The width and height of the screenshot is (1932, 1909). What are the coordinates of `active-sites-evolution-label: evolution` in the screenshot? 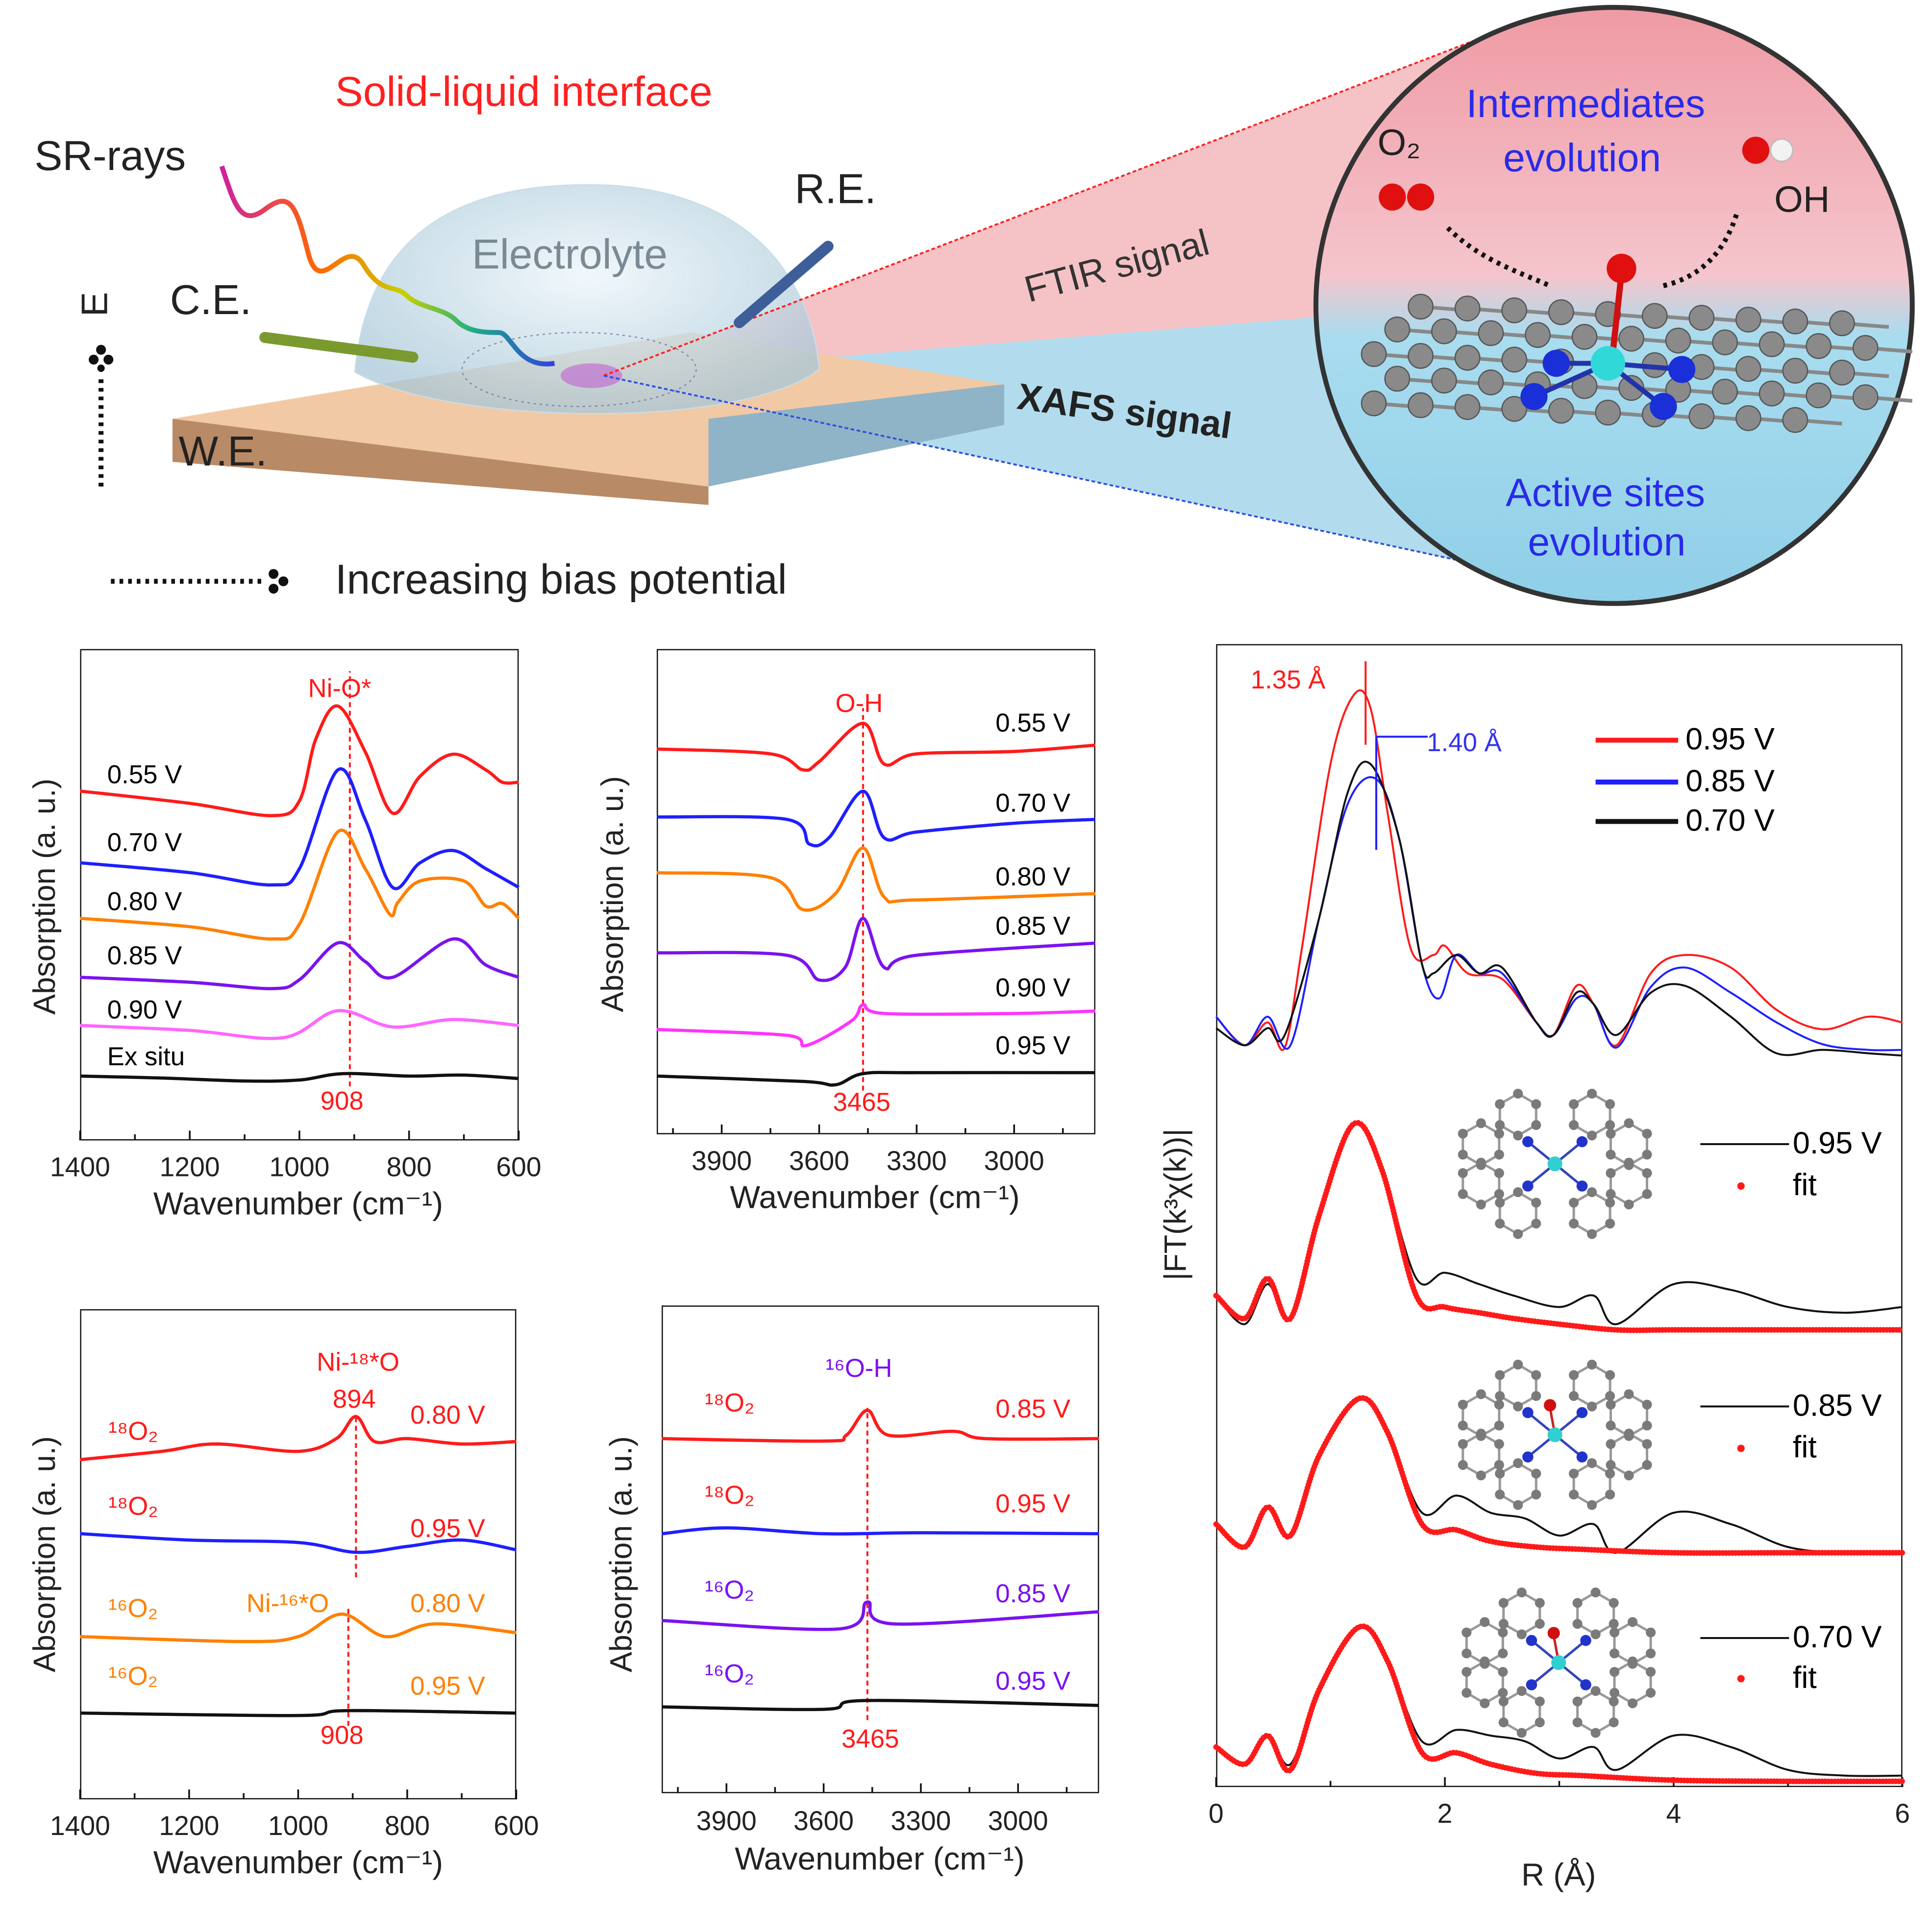 It's located at (1607, 541).